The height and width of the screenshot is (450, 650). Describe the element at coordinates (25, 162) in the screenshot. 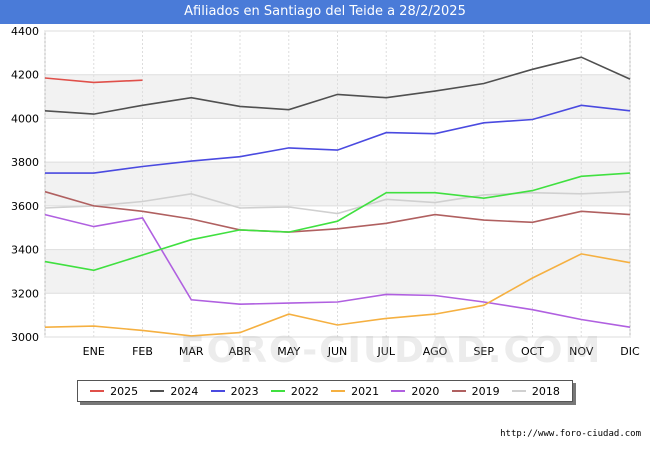

I see `y-tick-label: 3800` at that location.